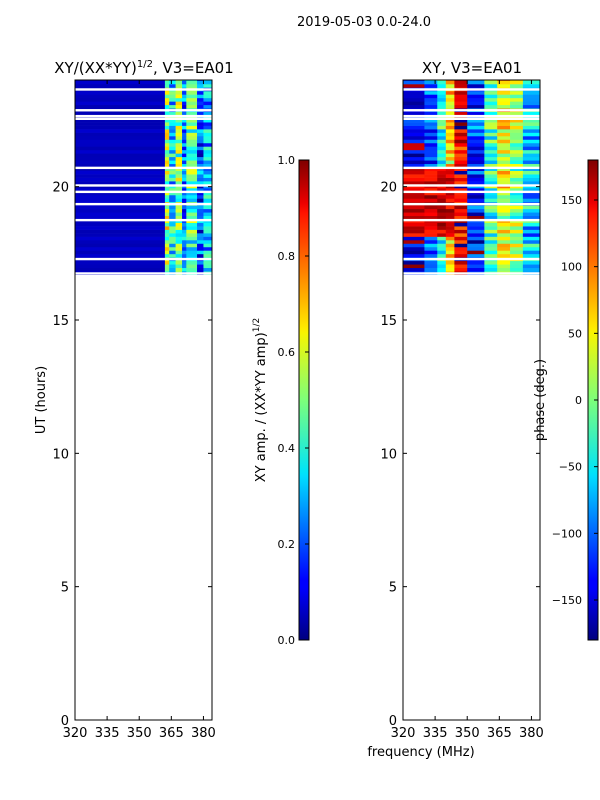 This screenshot has width=600, height=800. Describe the element at coordinates (60, 321) in the screenshot. I see `amplitude-ytick-label: 15` at that location.